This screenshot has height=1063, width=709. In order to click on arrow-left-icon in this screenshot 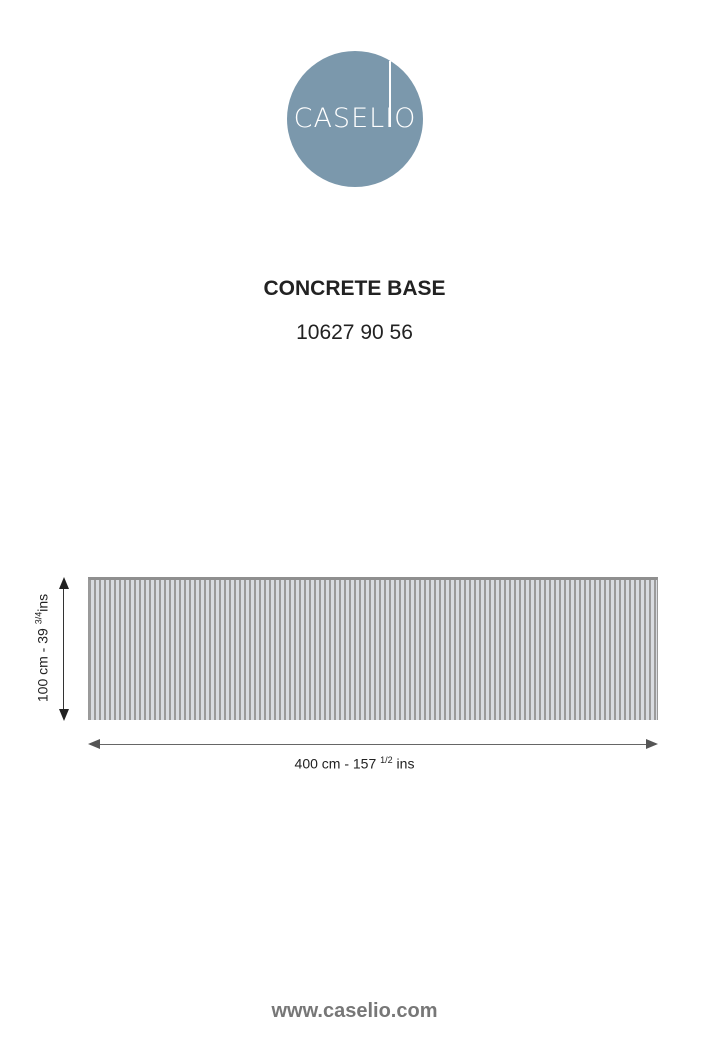, I will do `click(94, 744)`.